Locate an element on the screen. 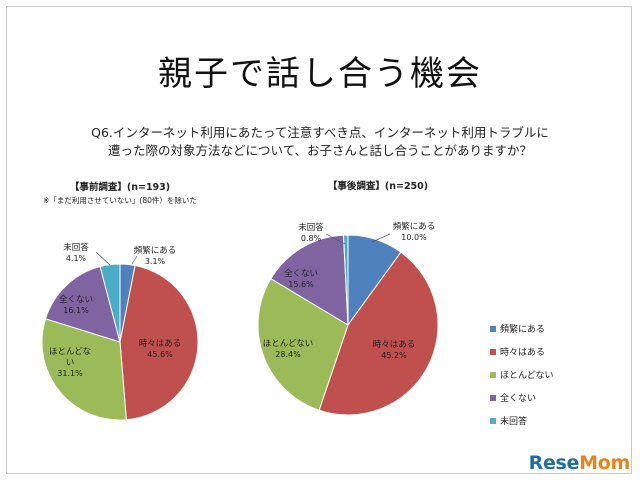  pre-survey-title: 【事前調査】(n=193) is located at coordinates (120, 187).